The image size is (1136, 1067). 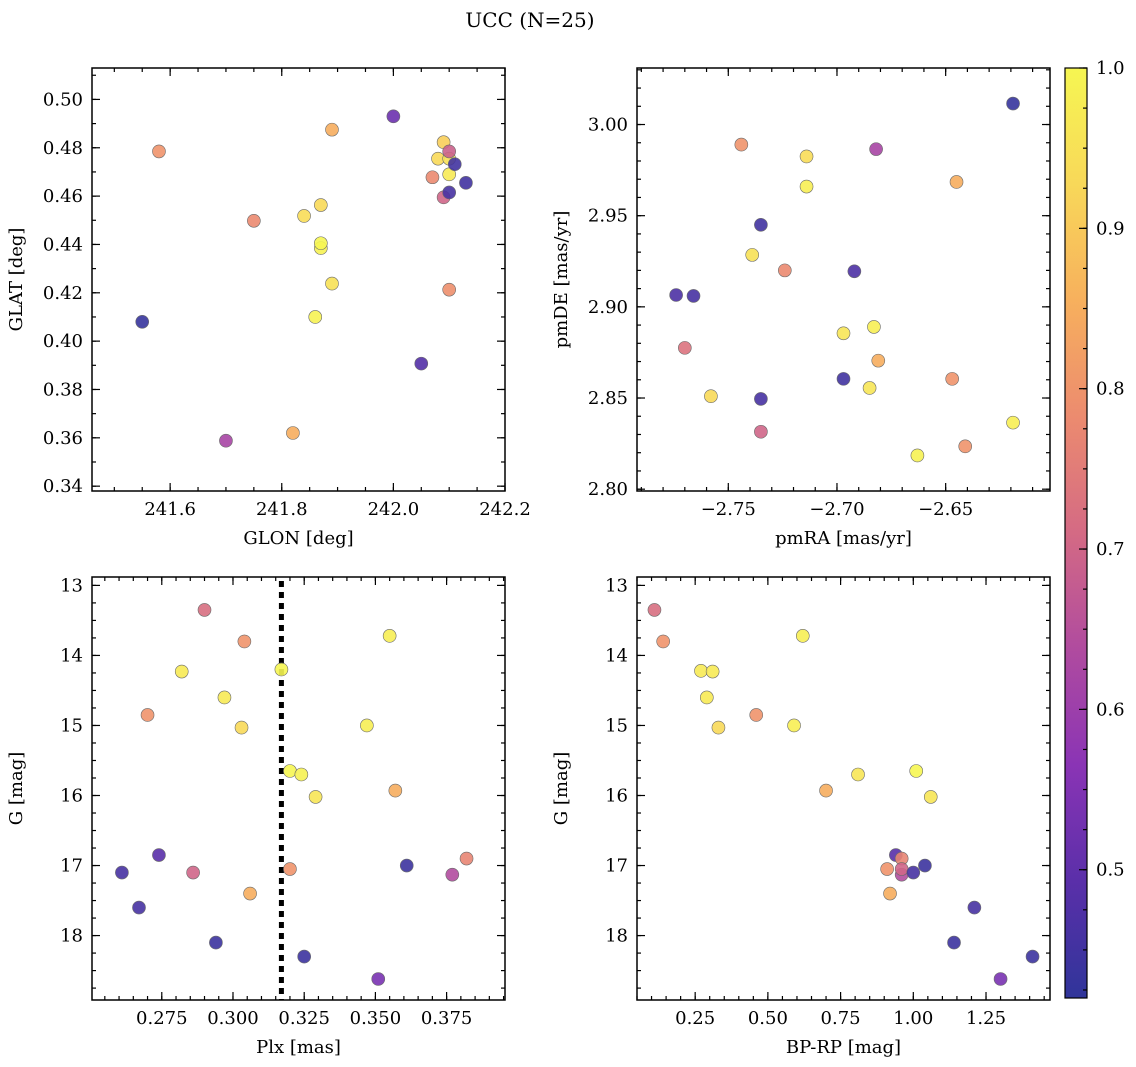 I want to click on y-tick-label: 17, so click(x=71, y=866).